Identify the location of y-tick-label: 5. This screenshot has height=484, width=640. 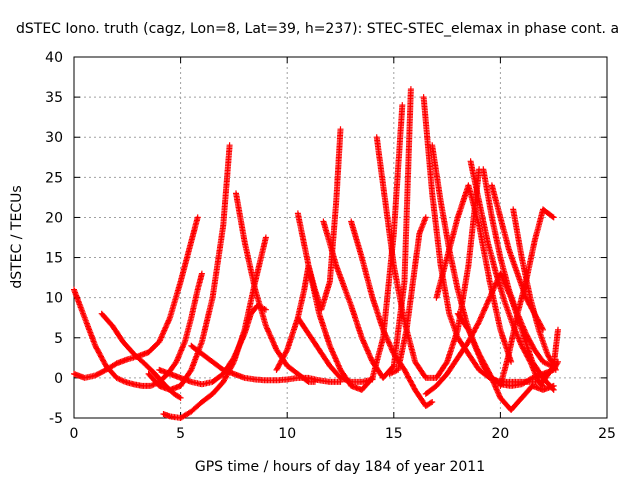
(58, 339).